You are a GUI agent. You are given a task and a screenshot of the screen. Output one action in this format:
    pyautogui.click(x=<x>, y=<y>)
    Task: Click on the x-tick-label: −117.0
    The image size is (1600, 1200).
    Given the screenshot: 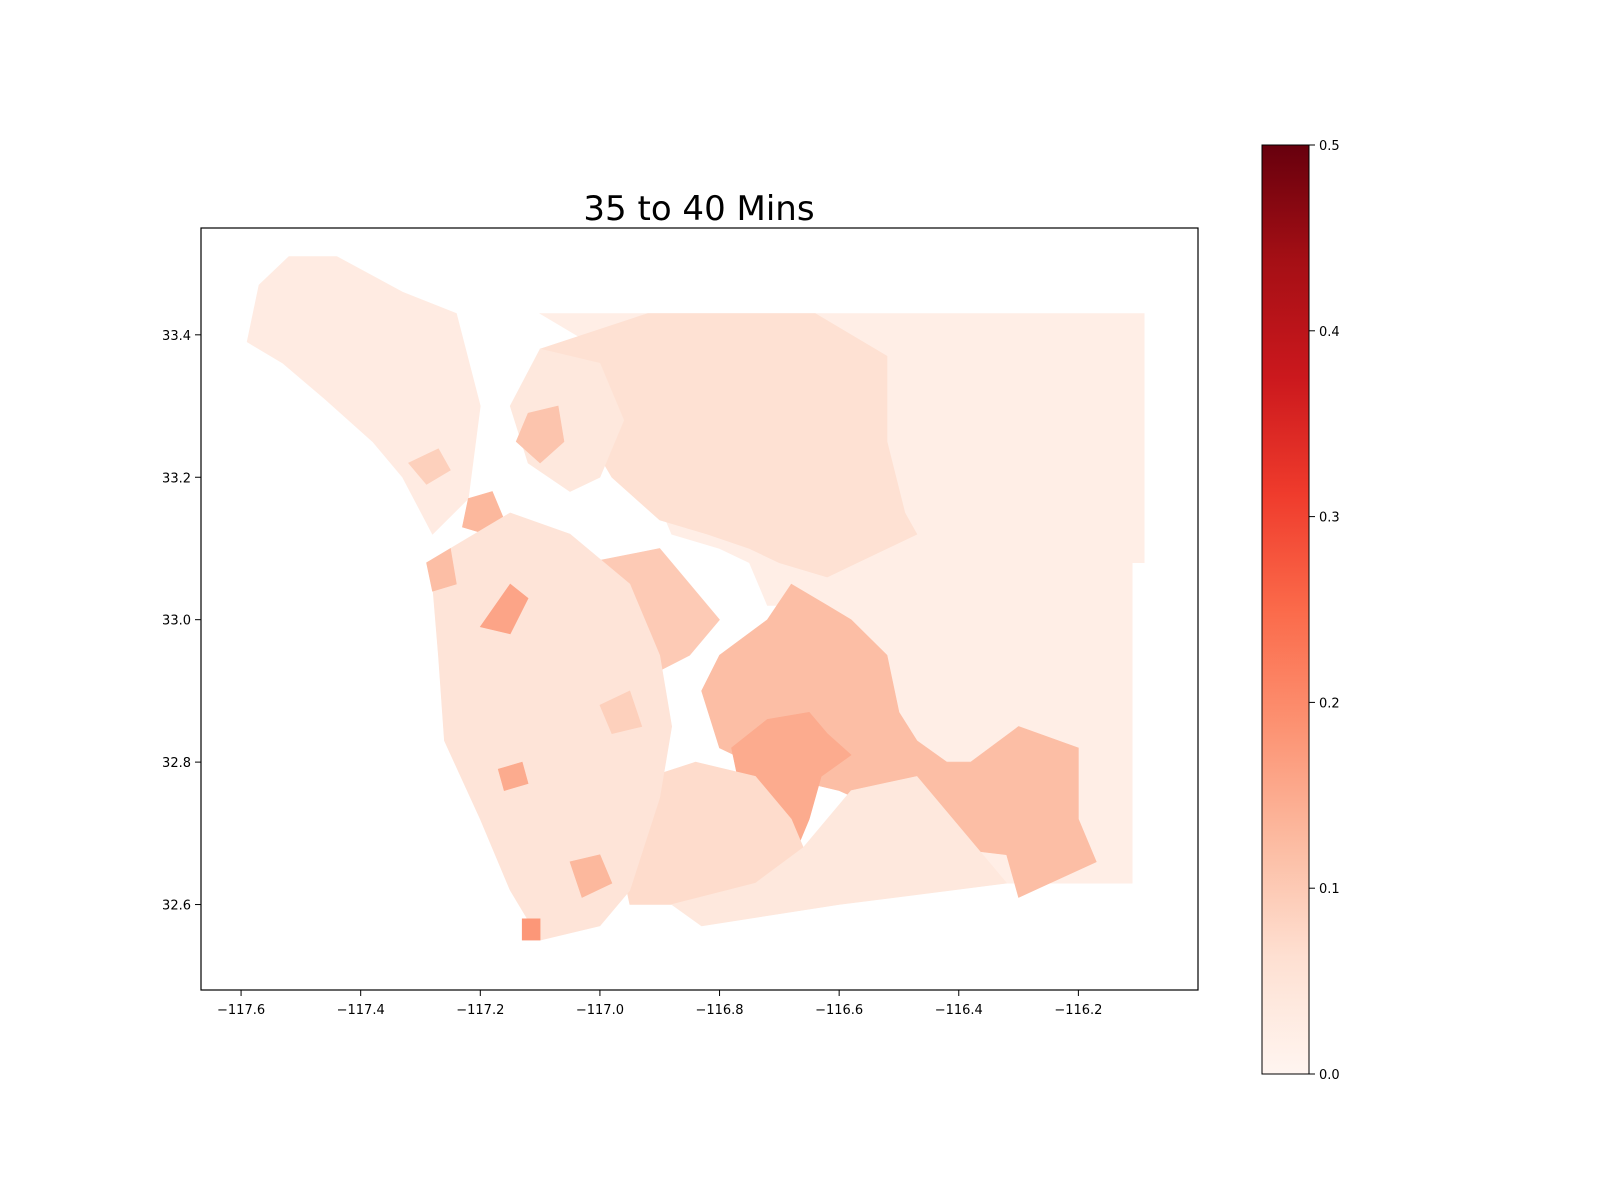 What is the action you would take?
    pyautogui.click(x=600, y=1010)
    